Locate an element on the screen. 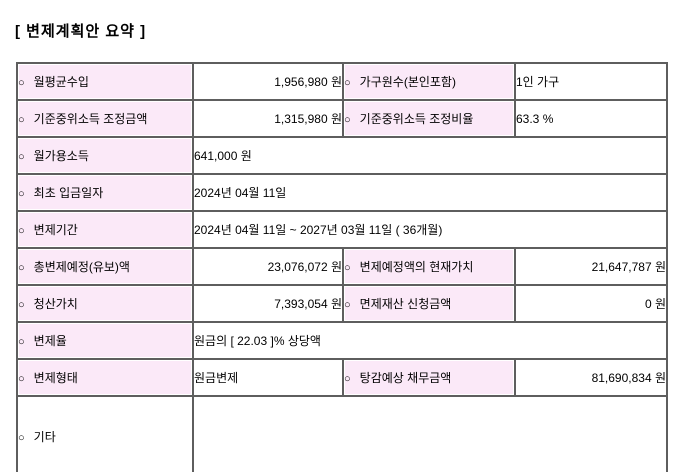 The height and width of the screenshot is (472, 679). value-total-expected-repayment: 23,076,072 원 is located at coordinates (268, 266).